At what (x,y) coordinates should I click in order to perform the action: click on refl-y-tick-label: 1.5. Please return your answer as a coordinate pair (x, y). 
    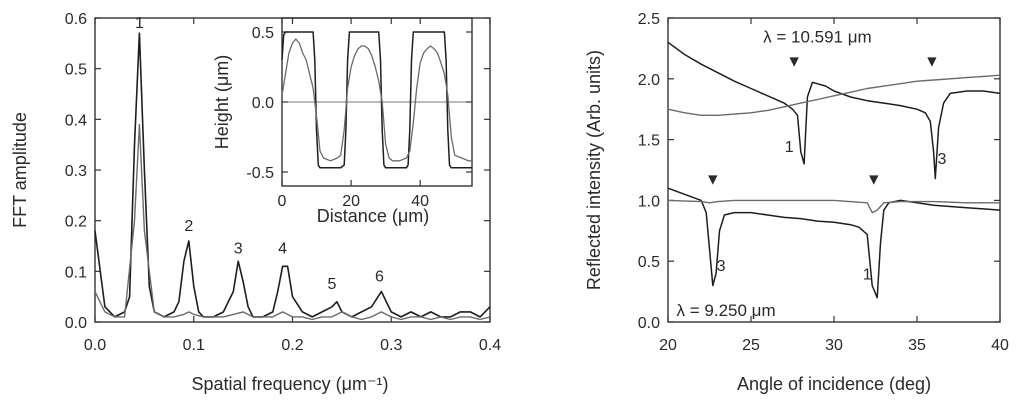
    Looking at the image, I should click on (649, 141).